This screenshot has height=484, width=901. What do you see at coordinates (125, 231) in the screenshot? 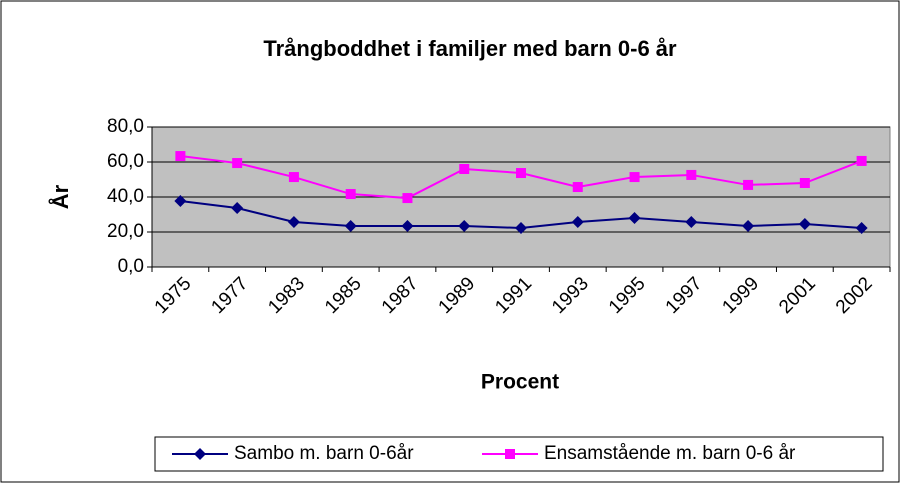
I see `y-tick-label: 20,0` at bounding box center [125, 231].